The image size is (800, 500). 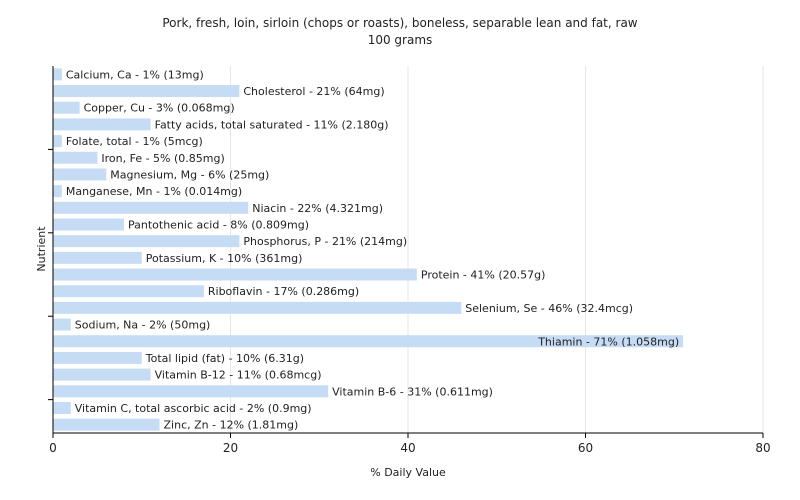 I want to click on bar-label: Total lipid (fat) - 10% (6.31g), so click(x=224, y=358).